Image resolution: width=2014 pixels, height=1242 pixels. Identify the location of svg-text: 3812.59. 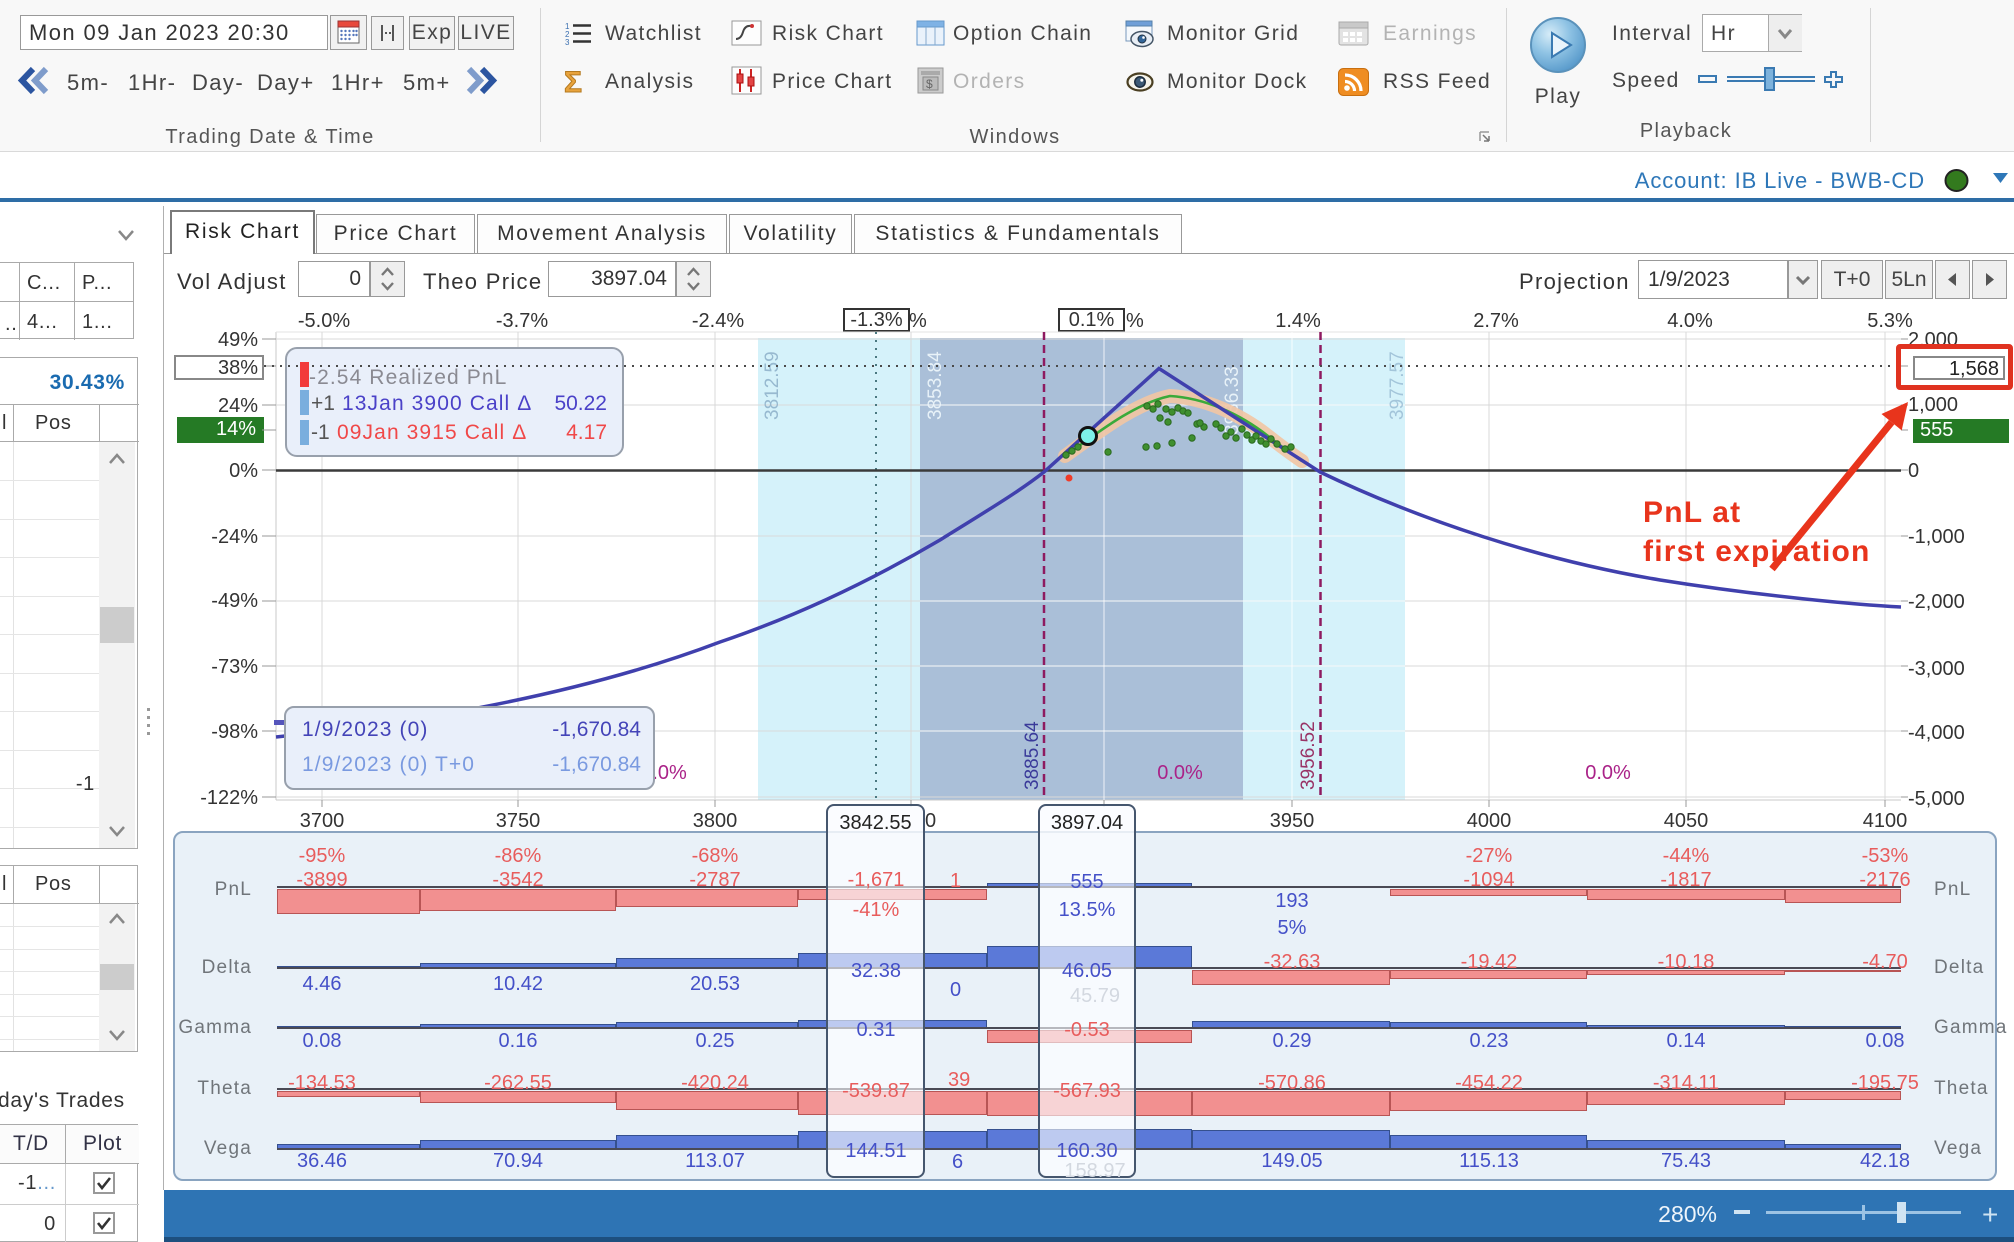
(772, 385).